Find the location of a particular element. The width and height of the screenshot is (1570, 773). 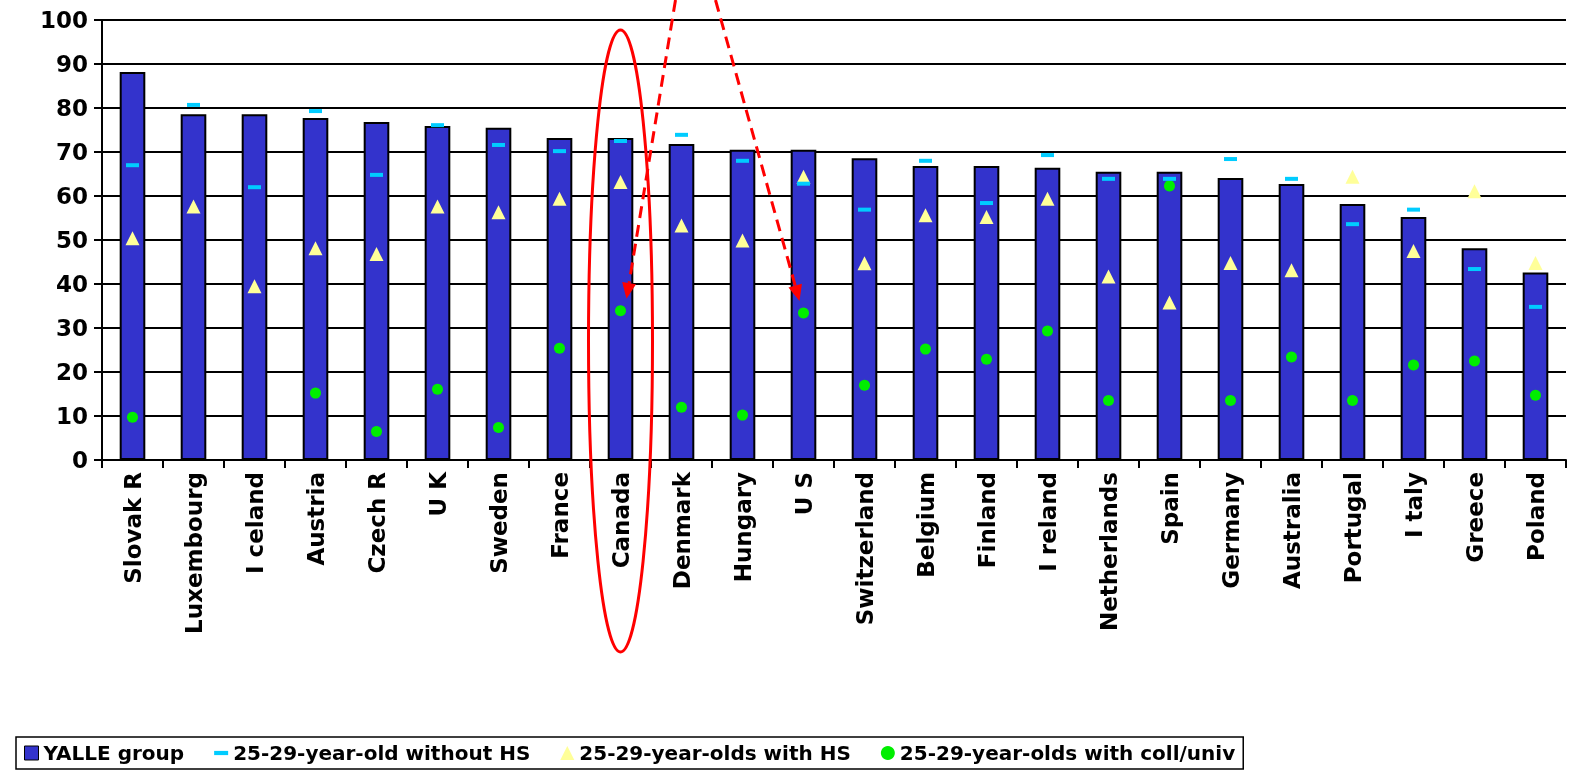

y-tick-label: 50 is located at coordinates (71, 240).